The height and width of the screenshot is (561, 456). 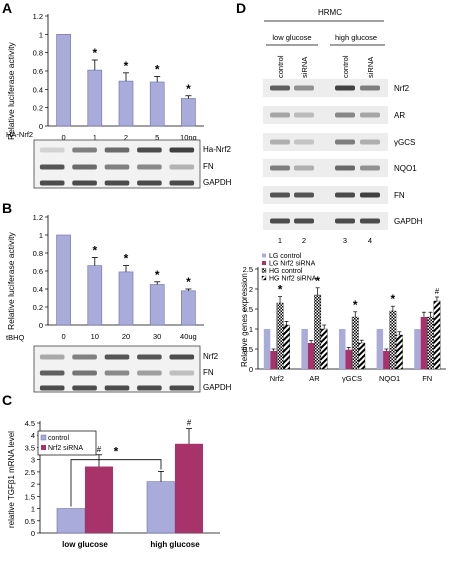 I want to click on panel-b-blot-frame, so click(x=117, y=369).